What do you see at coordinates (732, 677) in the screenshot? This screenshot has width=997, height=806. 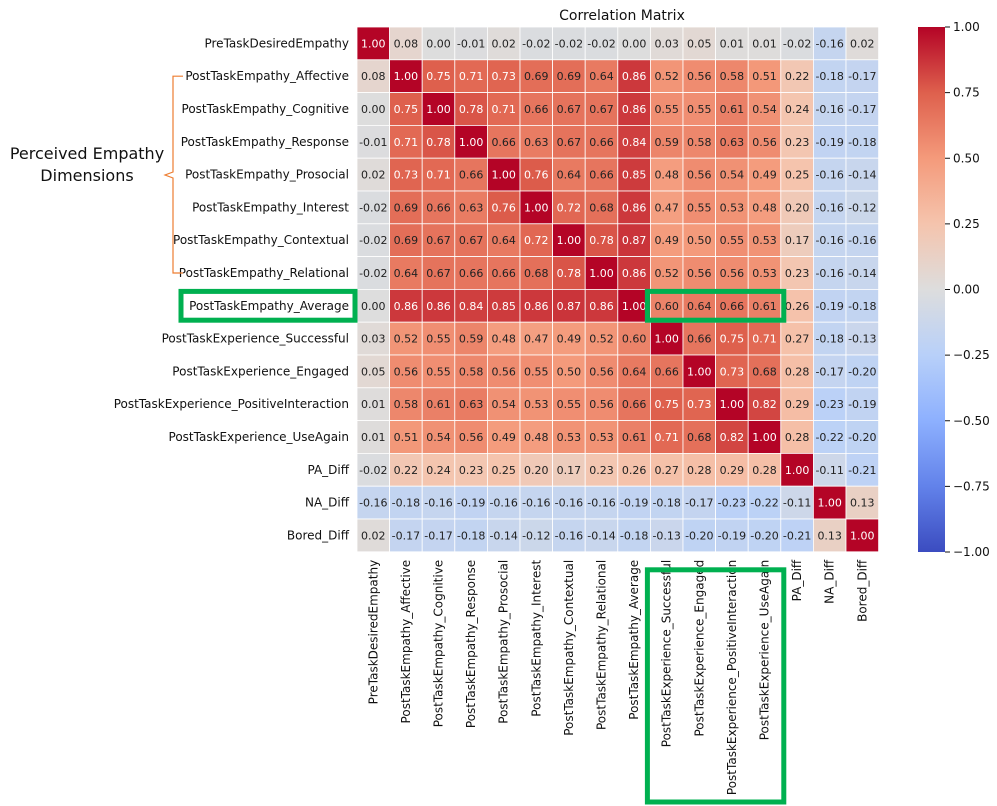 I see `column-label: PostTaskExperience_PositiveInteraction` at bounding box center [732, 677].